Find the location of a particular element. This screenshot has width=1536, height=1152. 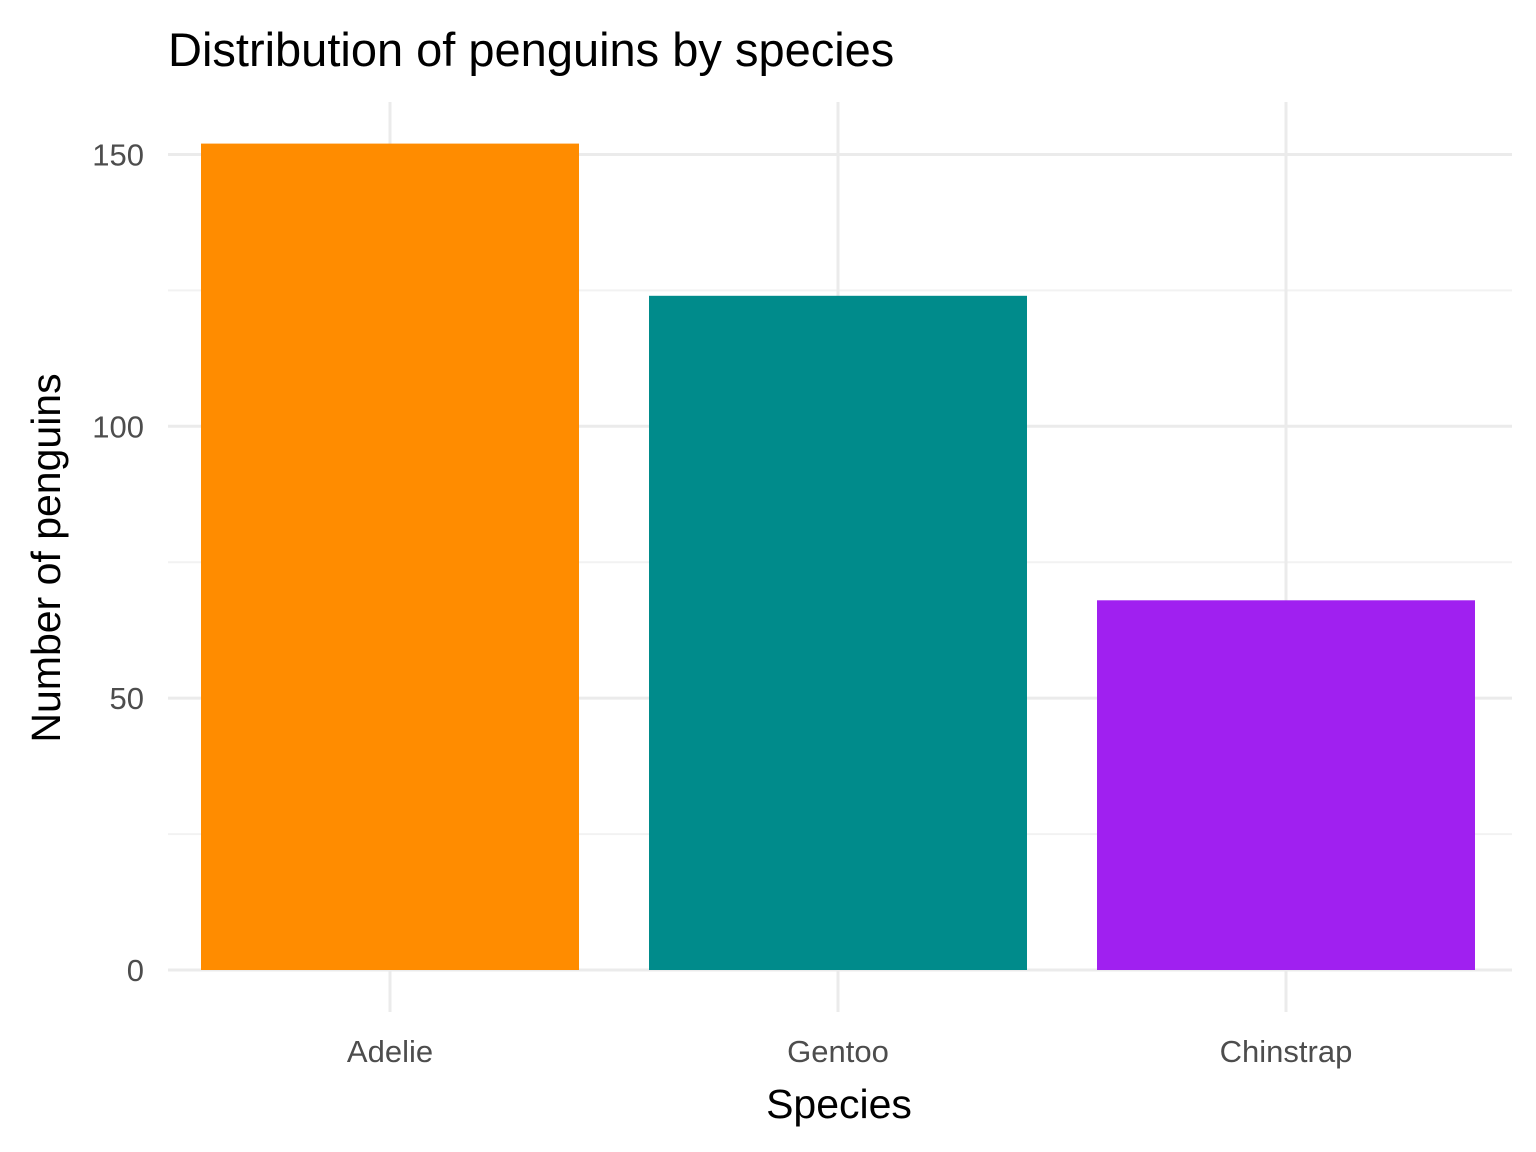

bar-chinstrap is located at coordinates (1286, 785).